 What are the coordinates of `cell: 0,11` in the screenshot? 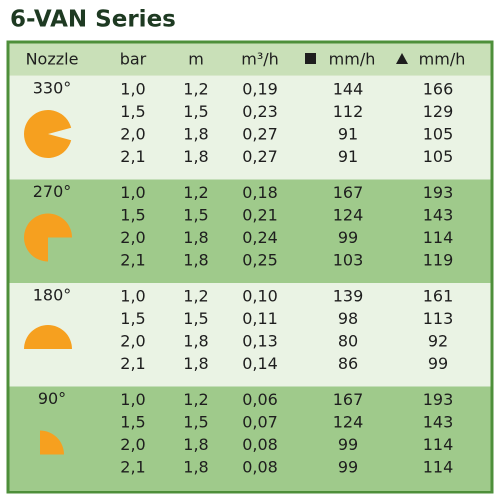 It's located at (260, 318).